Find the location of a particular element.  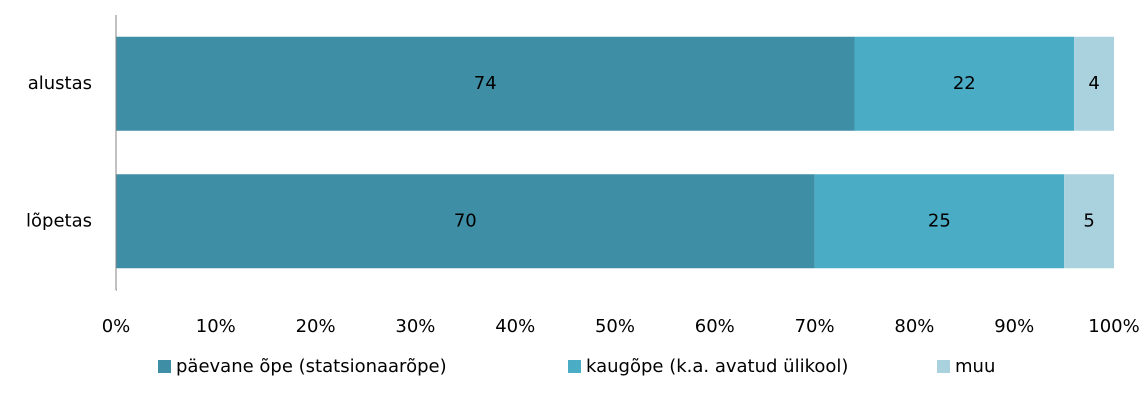

x-tick-label: 0% is located at coordinates (116, 326).